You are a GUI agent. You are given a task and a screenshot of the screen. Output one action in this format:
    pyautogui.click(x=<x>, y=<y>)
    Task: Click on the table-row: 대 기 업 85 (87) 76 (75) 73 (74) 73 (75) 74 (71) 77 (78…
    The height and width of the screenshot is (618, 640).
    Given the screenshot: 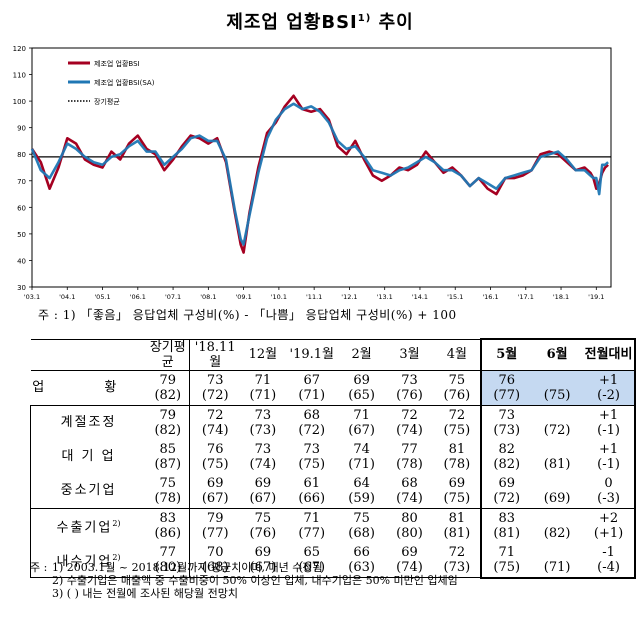 What is the action you would take?
    pyautogui.click(x=333, y=456)
    